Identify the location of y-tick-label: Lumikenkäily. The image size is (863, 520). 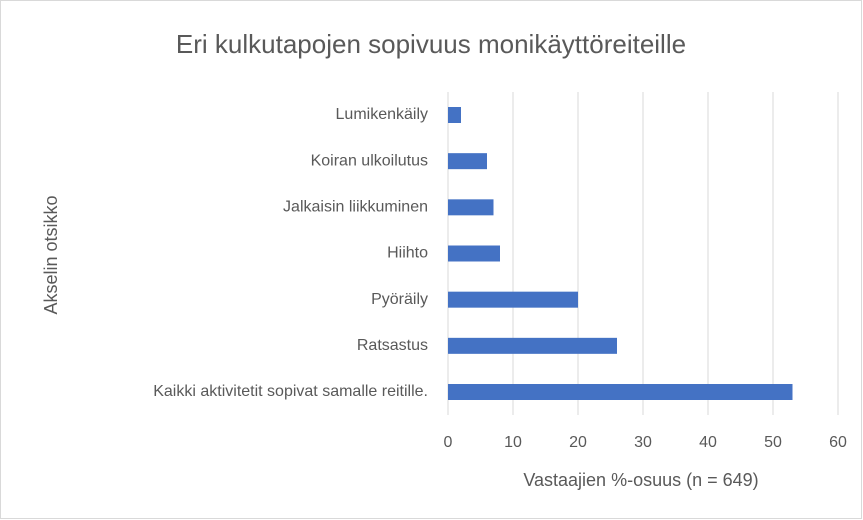
(382, 114).